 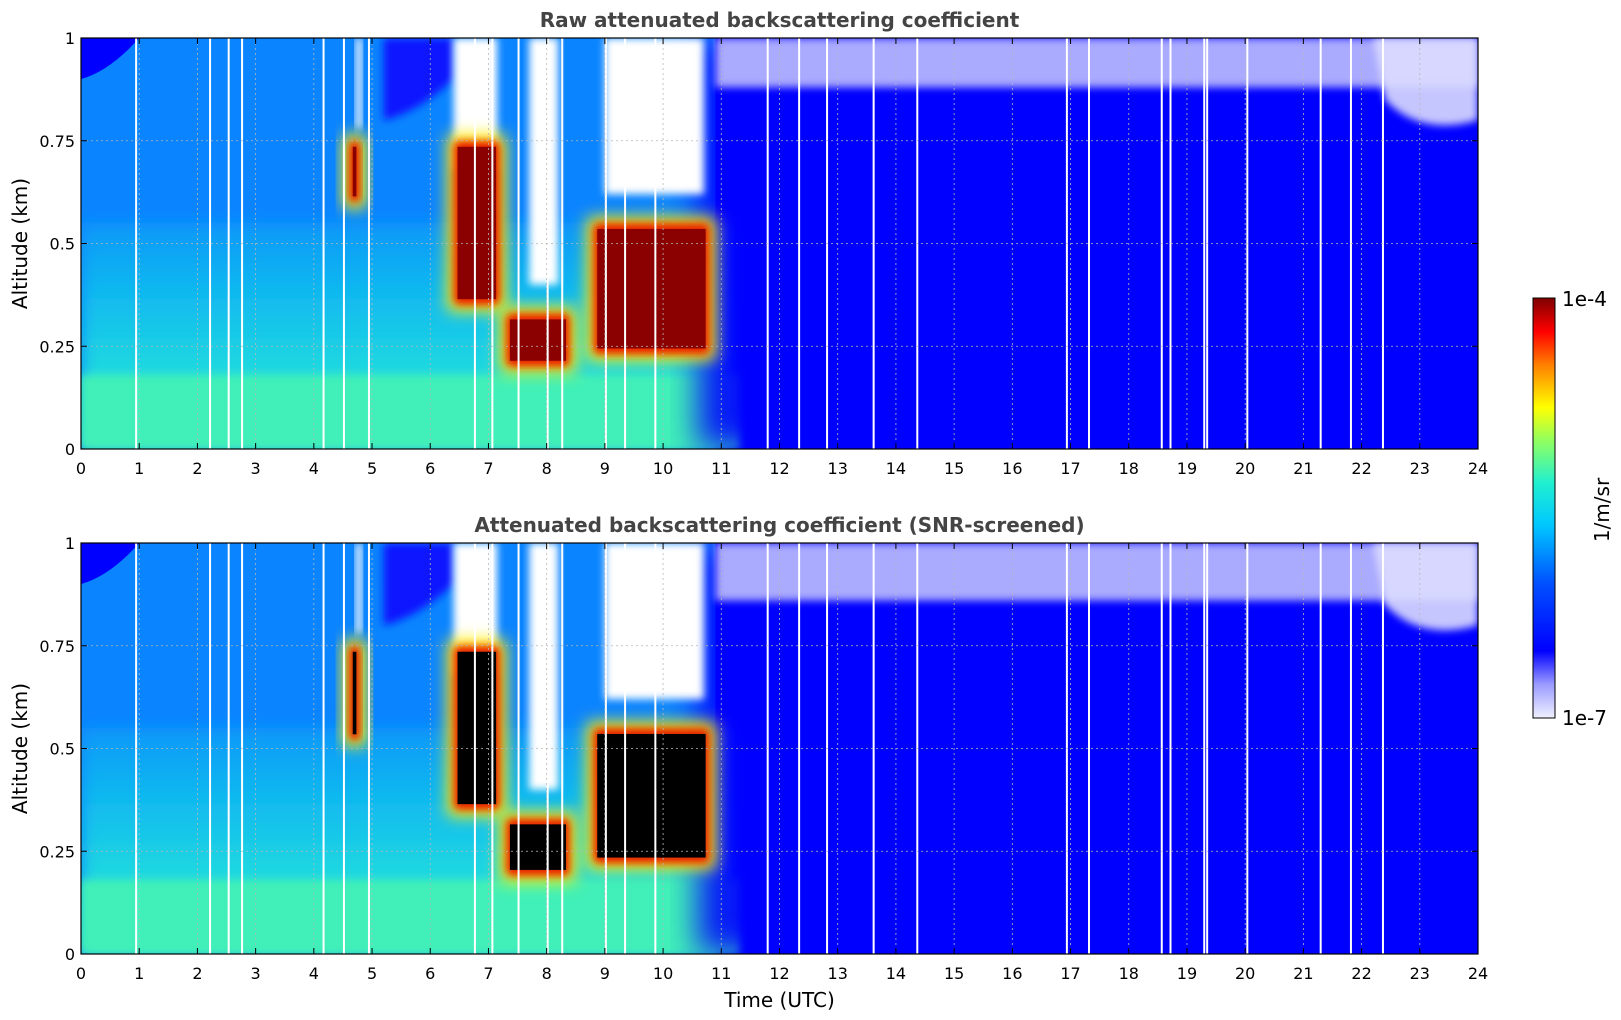 I want to click on colorbar-gradient, so click(x=1544, y=508).